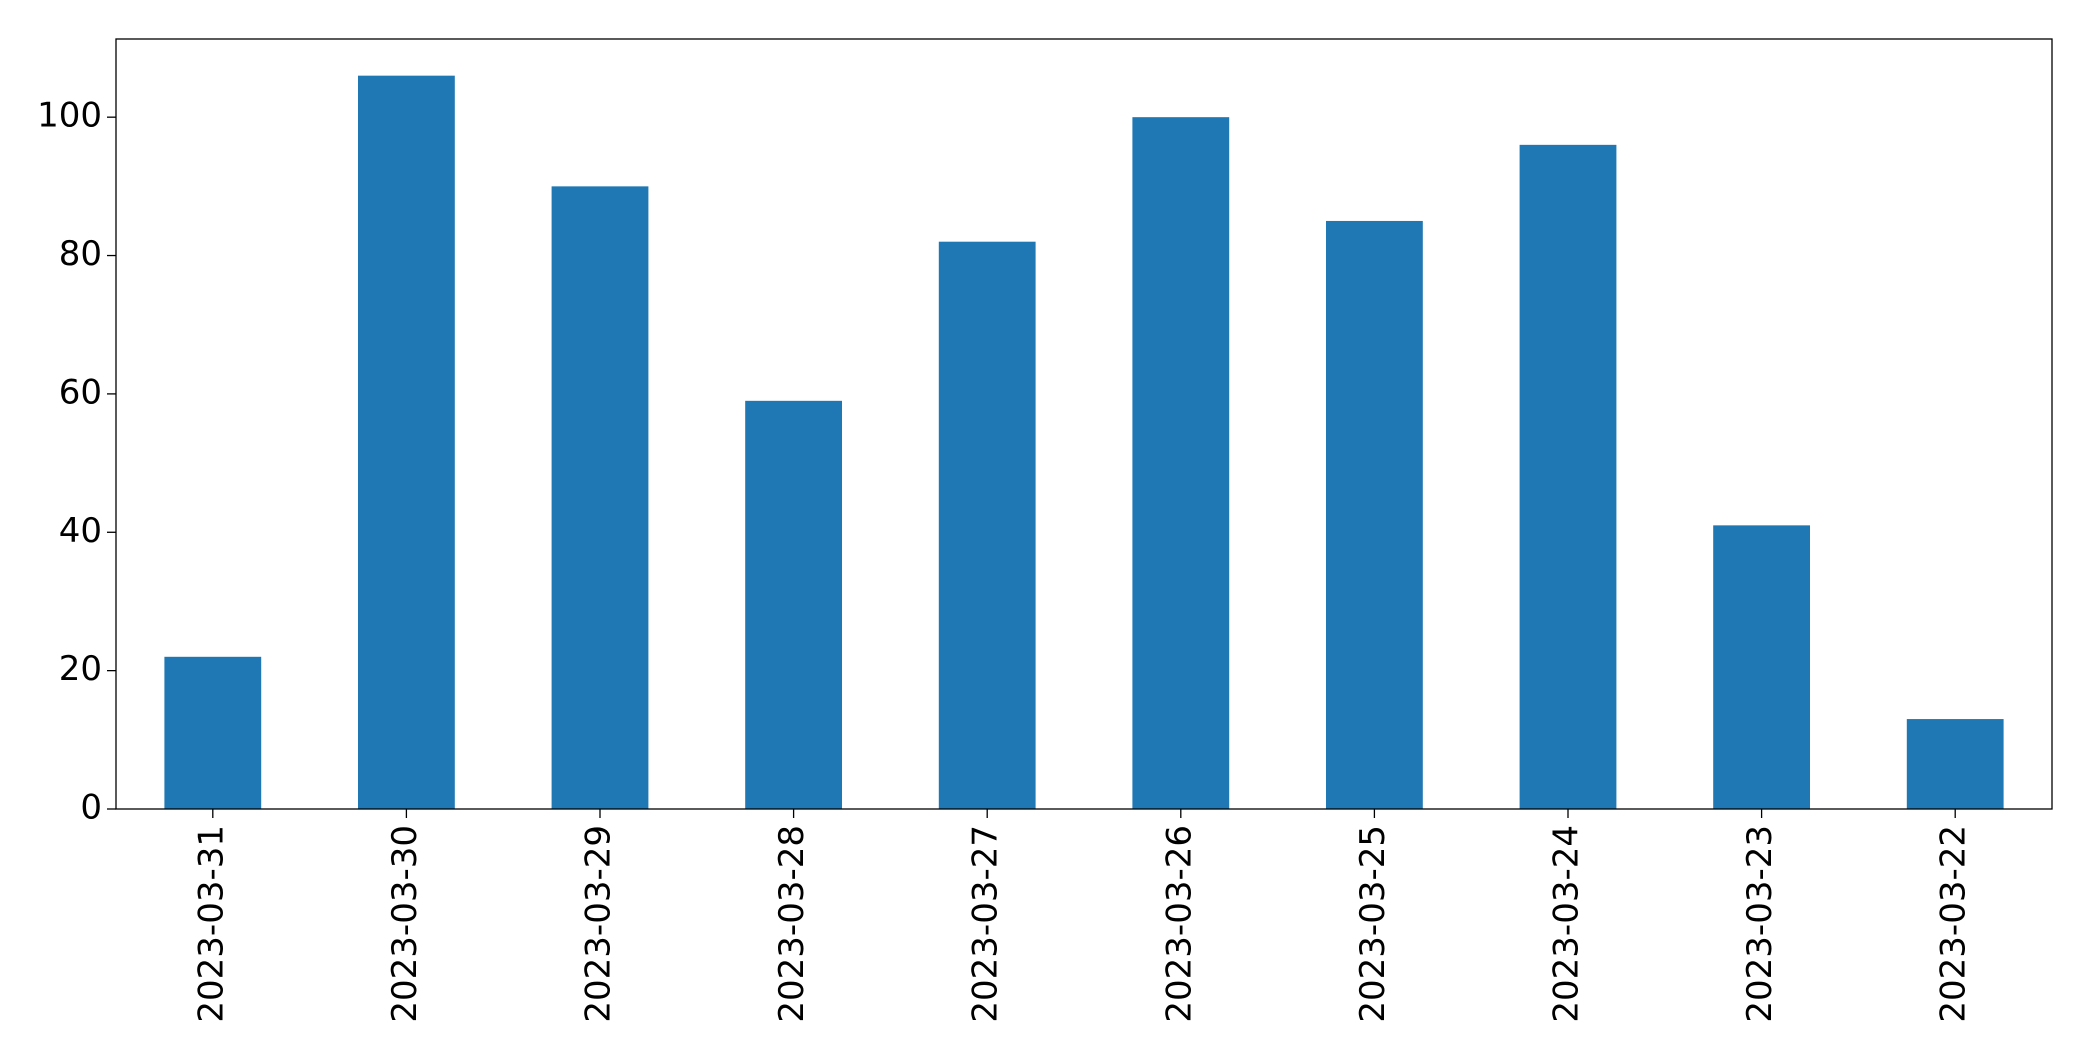 This screenshot has height=1061, width=2093. Describe the element at coordinates (80, 254) in the screenshot. I see `y-tick-label: 80` at that location.